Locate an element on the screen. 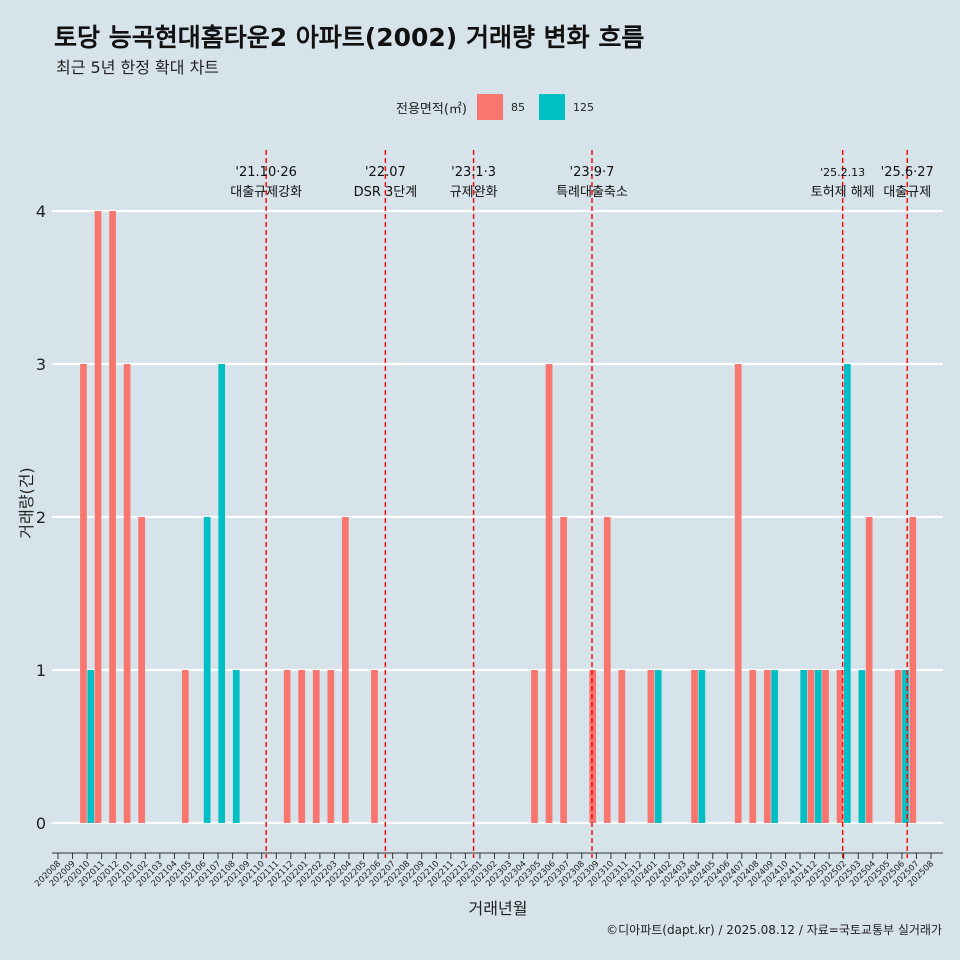  annotation-date-0: '21.10·26 is located at coordinates (265, 172).